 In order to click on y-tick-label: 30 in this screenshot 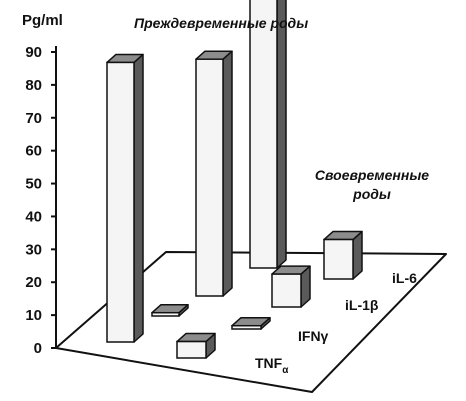, I will do `click(33, 249)`.